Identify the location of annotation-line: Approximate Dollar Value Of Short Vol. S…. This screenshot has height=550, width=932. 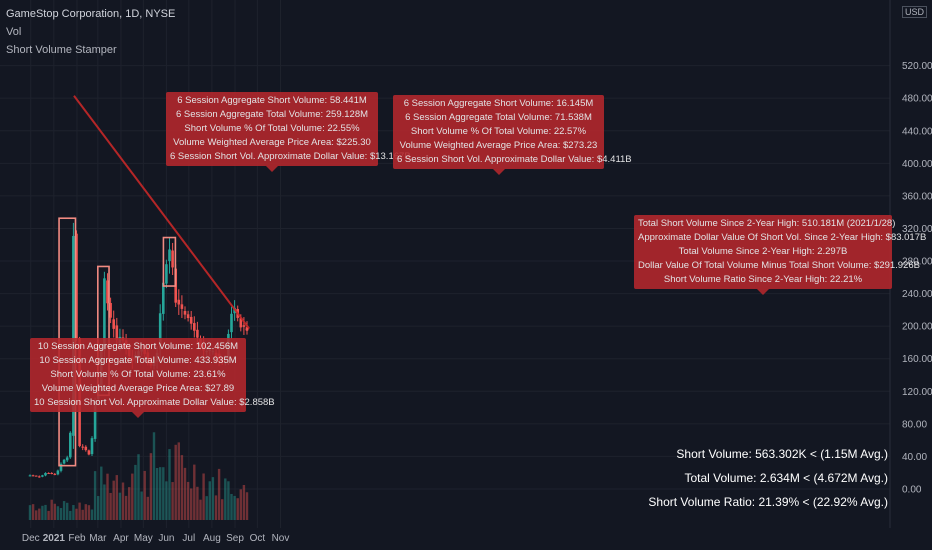
(782, 237).